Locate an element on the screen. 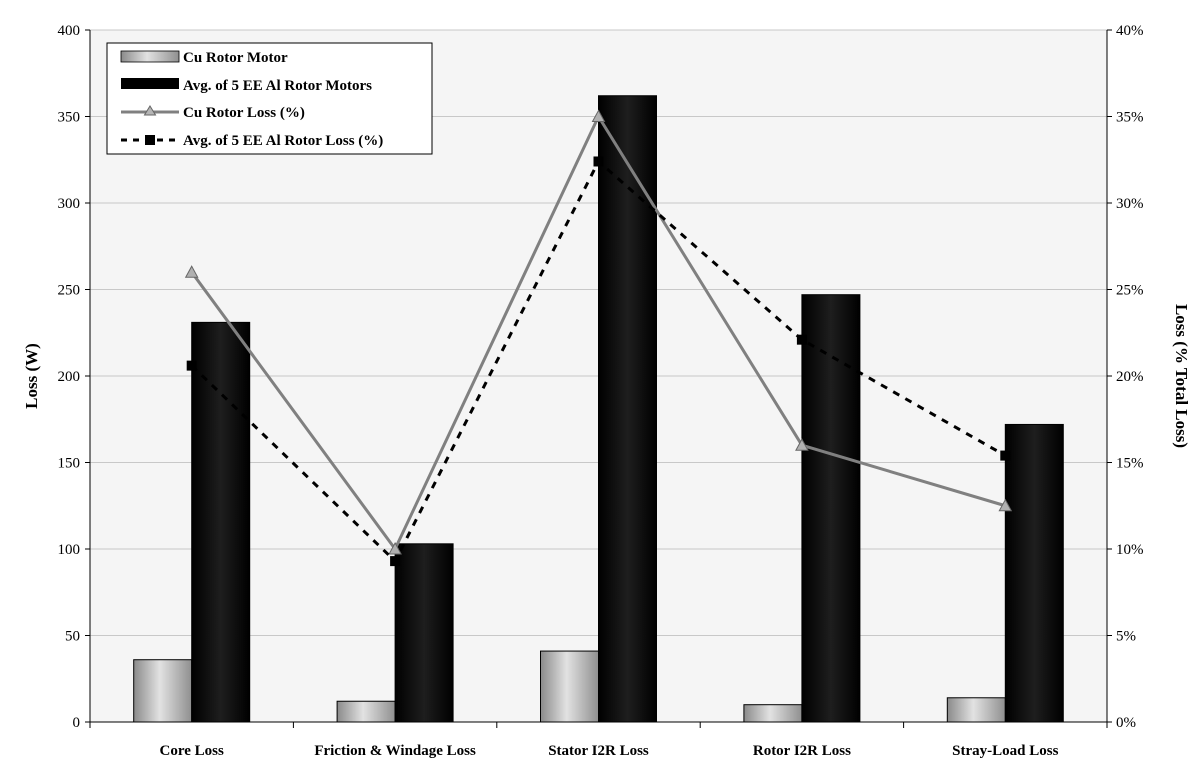 Image resolution: width=1203 pixels, height=767 pixels. legend-label-cu-line: Cu Rotor Loss (%) is located at coordinates (244, 113).